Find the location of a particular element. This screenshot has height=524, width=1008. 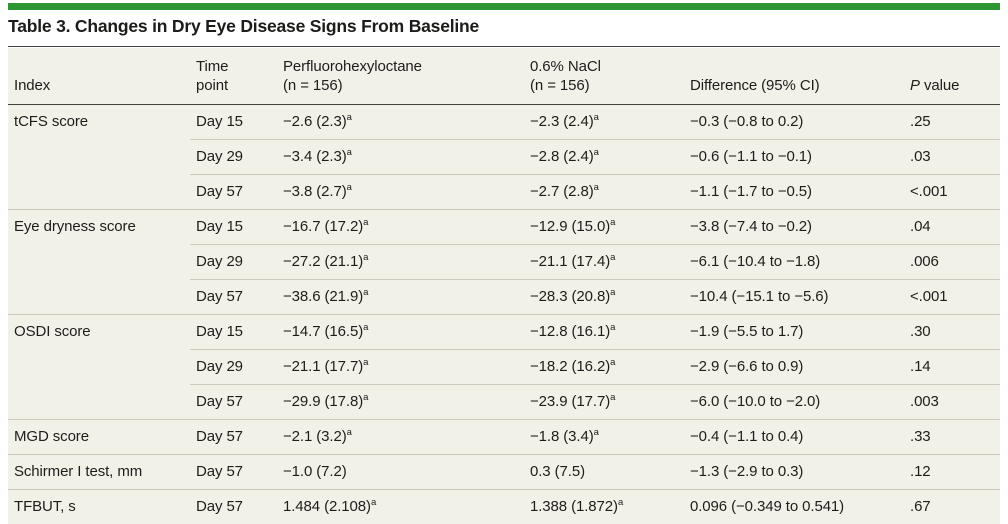

nacl-value-cell: −2.8 (2.4)a is located at coordinates (604, 157).